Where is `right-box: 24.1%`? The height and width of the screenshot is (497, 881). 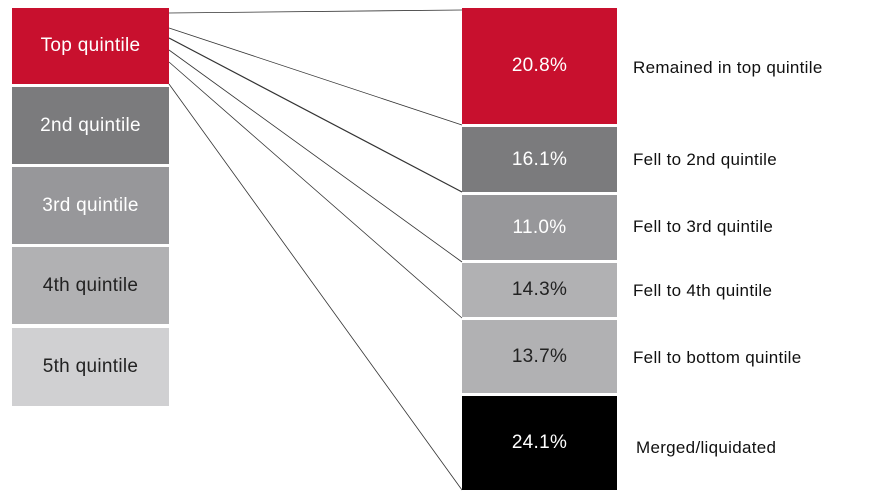
right-box: 24.1% is located at coordinates (539, 443).